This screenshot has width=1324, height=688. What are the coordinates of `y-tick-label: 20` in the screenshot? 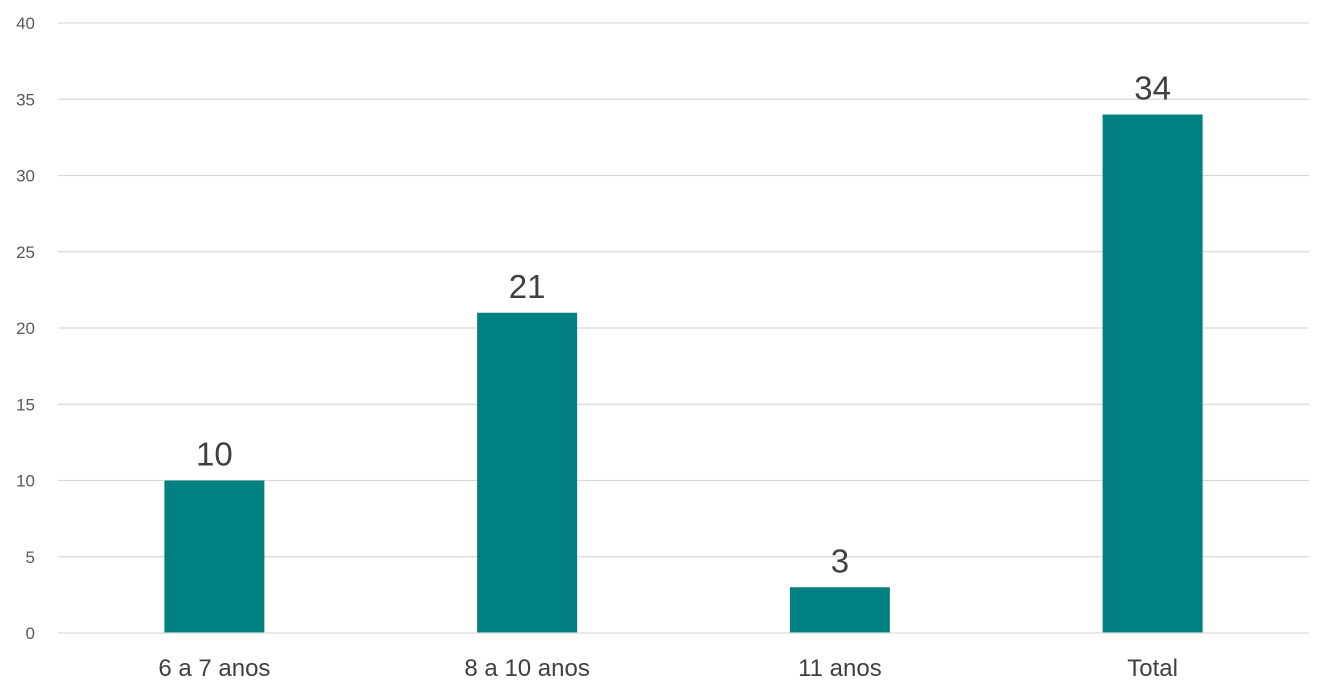 It's located at (25, 328).